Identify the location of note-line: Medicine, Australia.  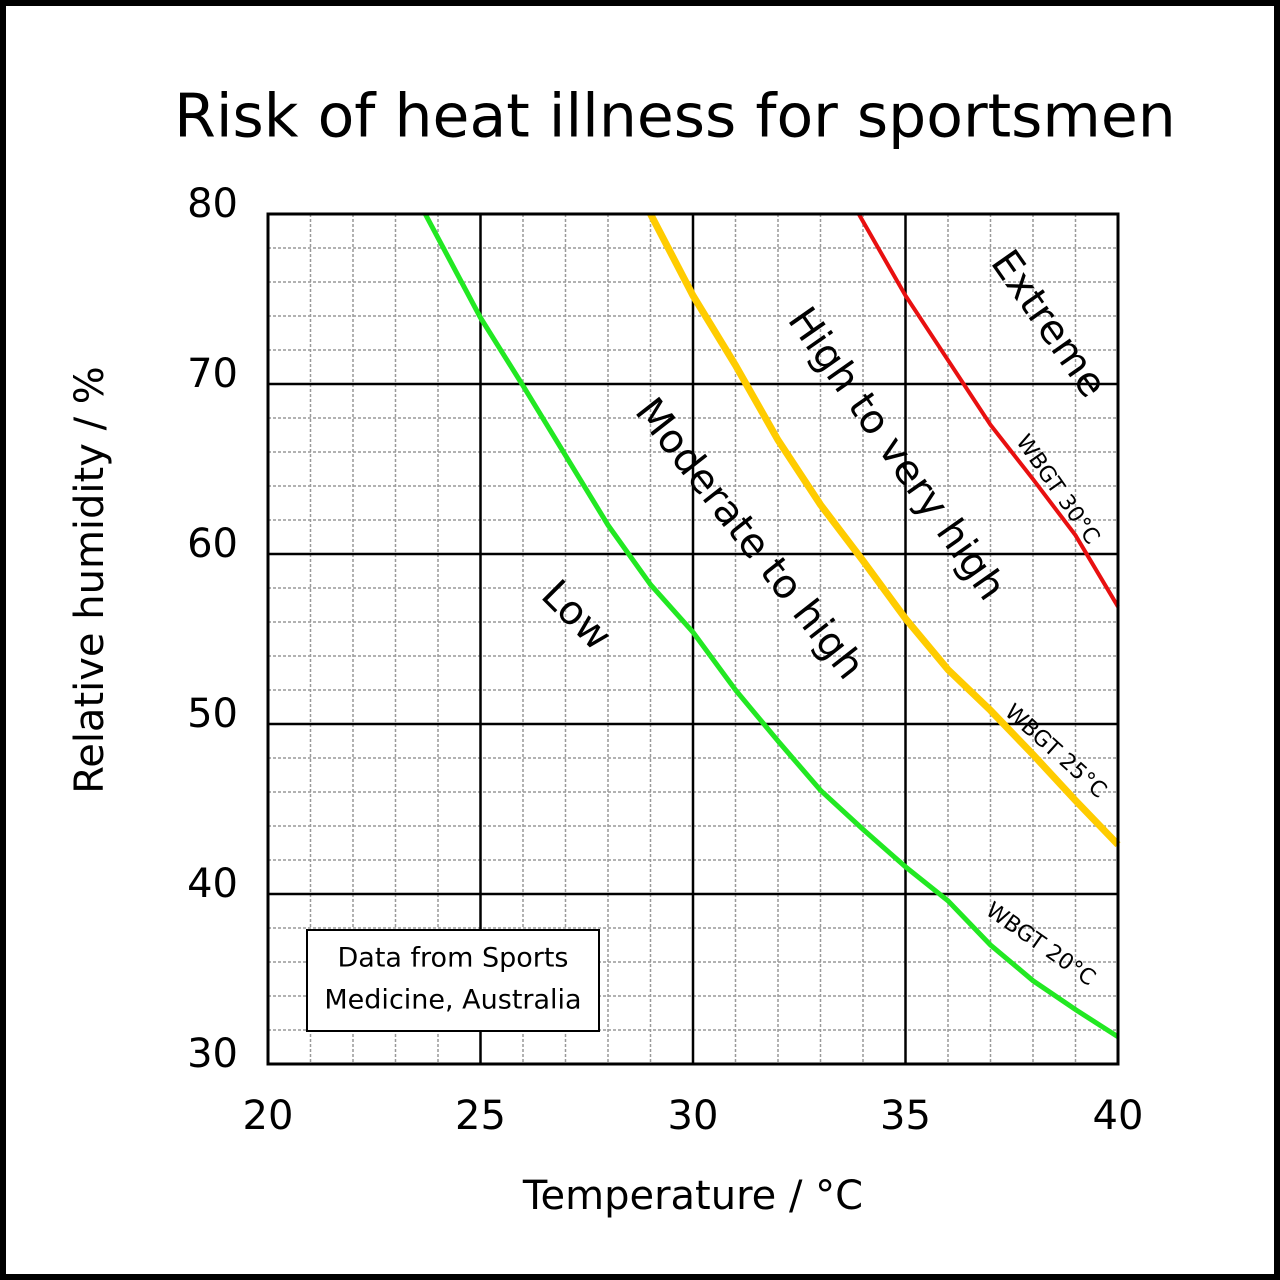
(452, 1000).